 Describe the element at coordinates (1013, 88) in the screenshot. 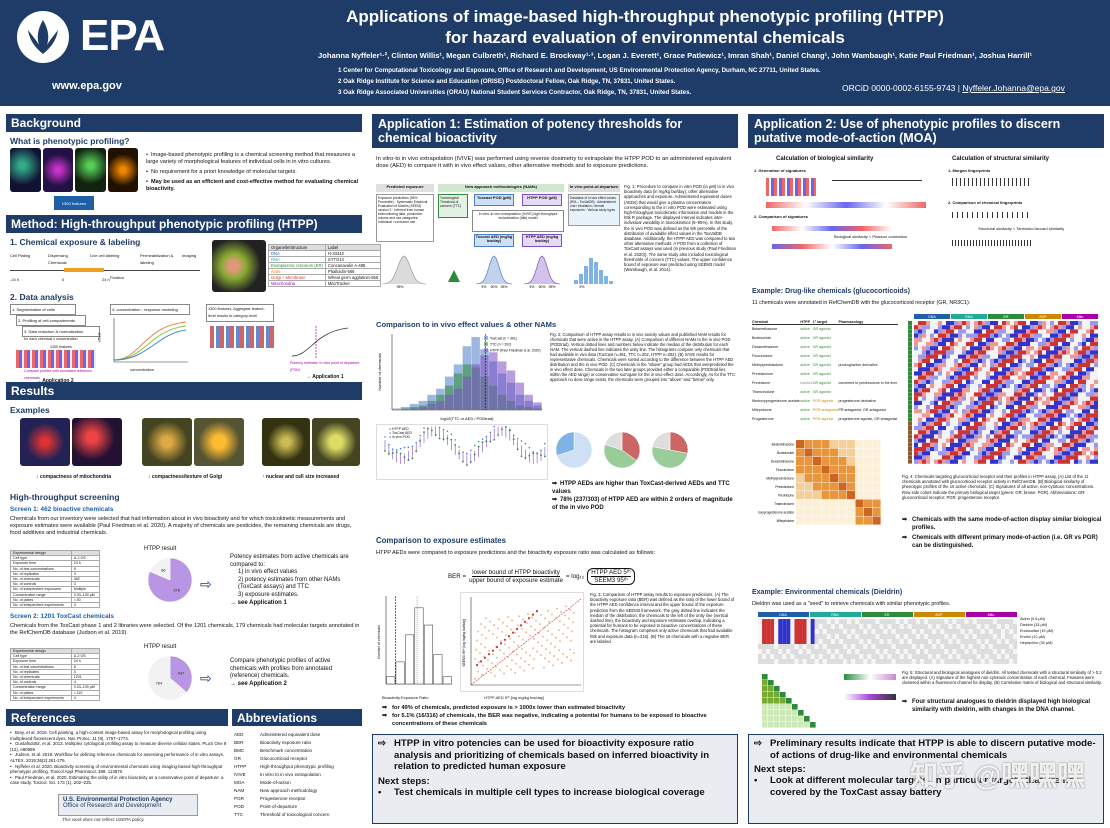

I see `email-link: Nyffeler.Johanna@epa.gov` at that location.